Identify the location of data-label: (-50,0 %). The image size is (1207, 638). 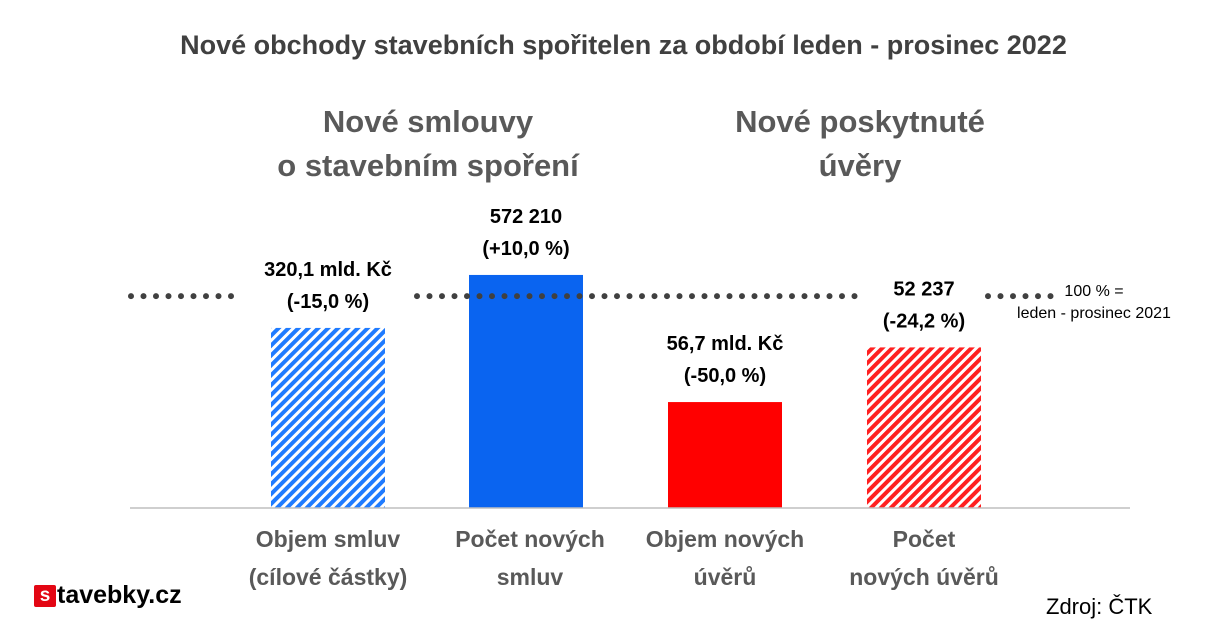
(725, 376).